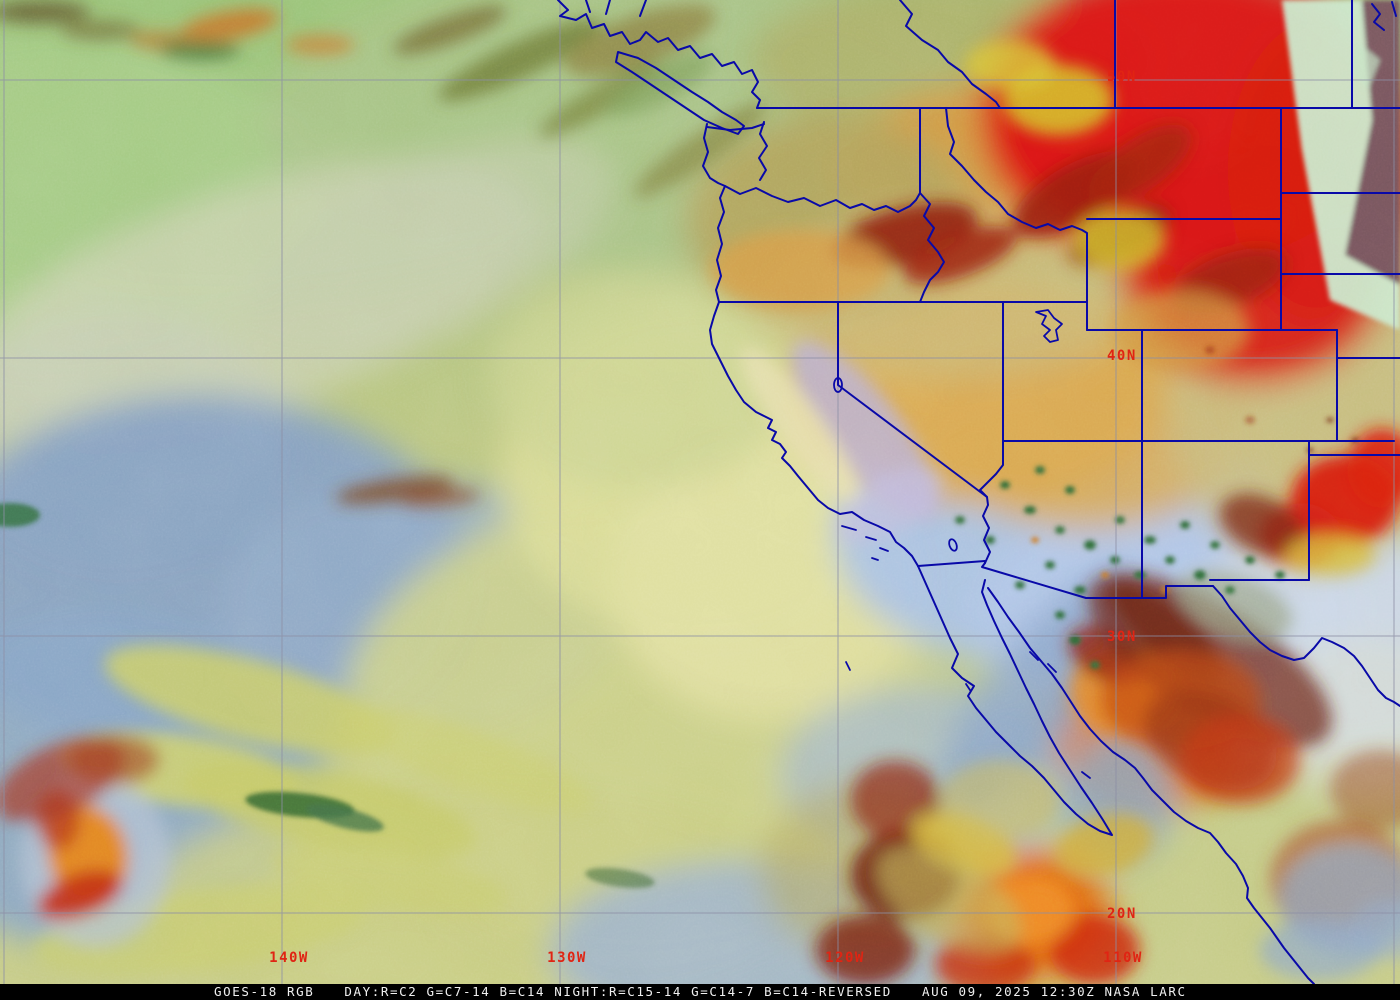  Describe the element at coordinates (822, 199) in the screenshot. I see `wa-or-border` at that location.